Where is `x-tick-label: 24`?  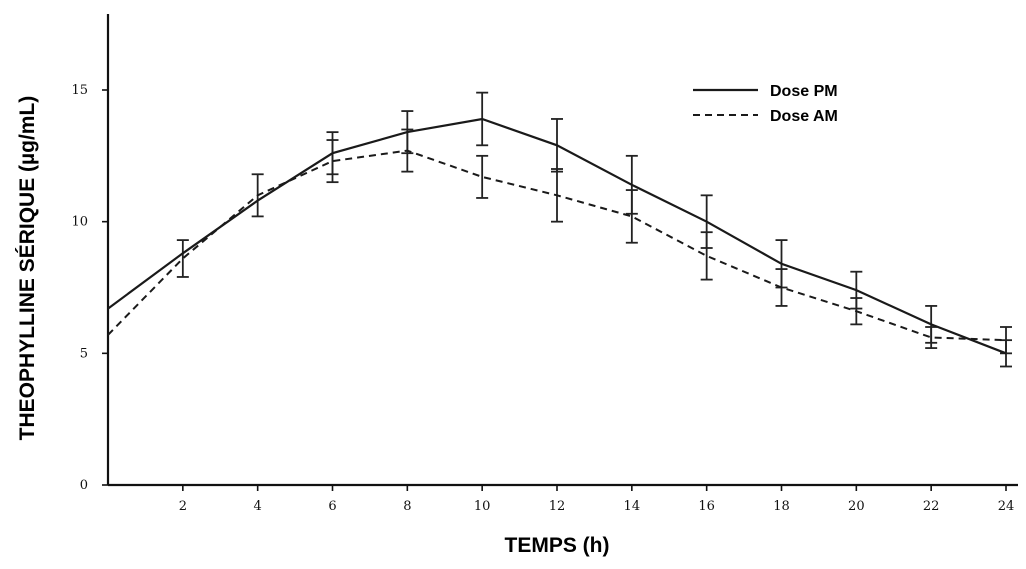
x-tick-label: 24 is located at coordinates (1006, 506).